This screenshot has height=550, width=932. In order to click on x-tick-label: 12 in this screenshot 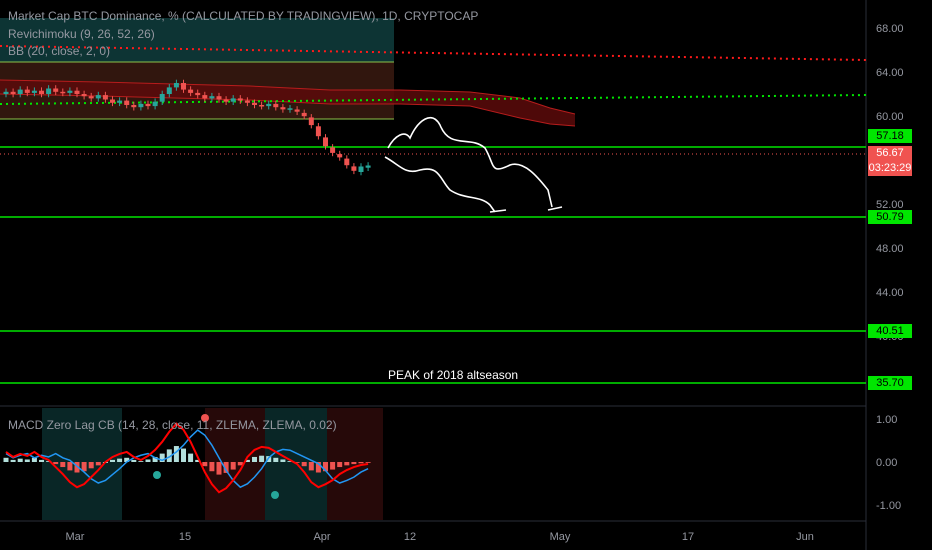, I will do `click(410, 537)`.